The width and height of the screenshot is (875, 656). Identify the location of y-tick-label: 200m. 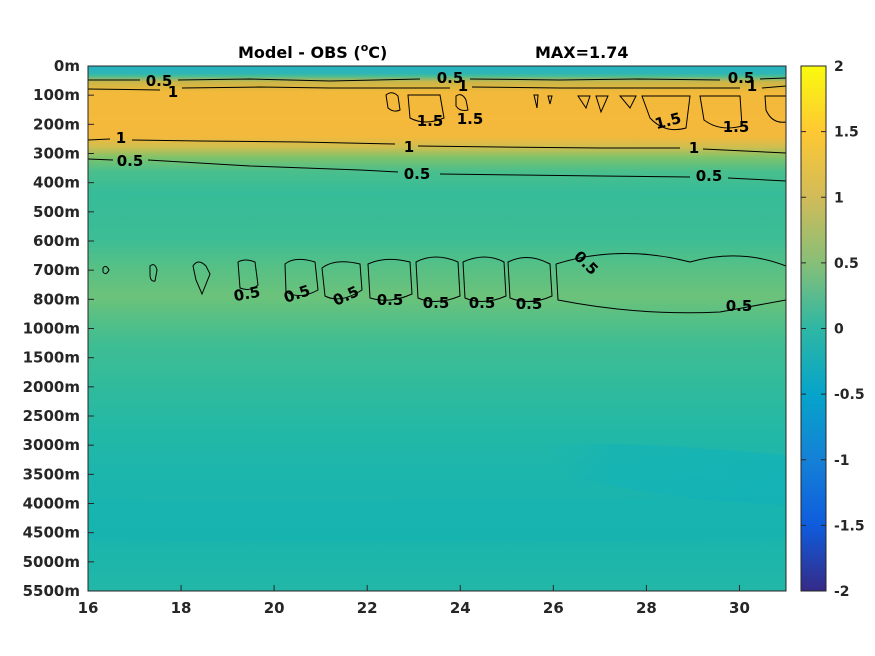
(56, 124).